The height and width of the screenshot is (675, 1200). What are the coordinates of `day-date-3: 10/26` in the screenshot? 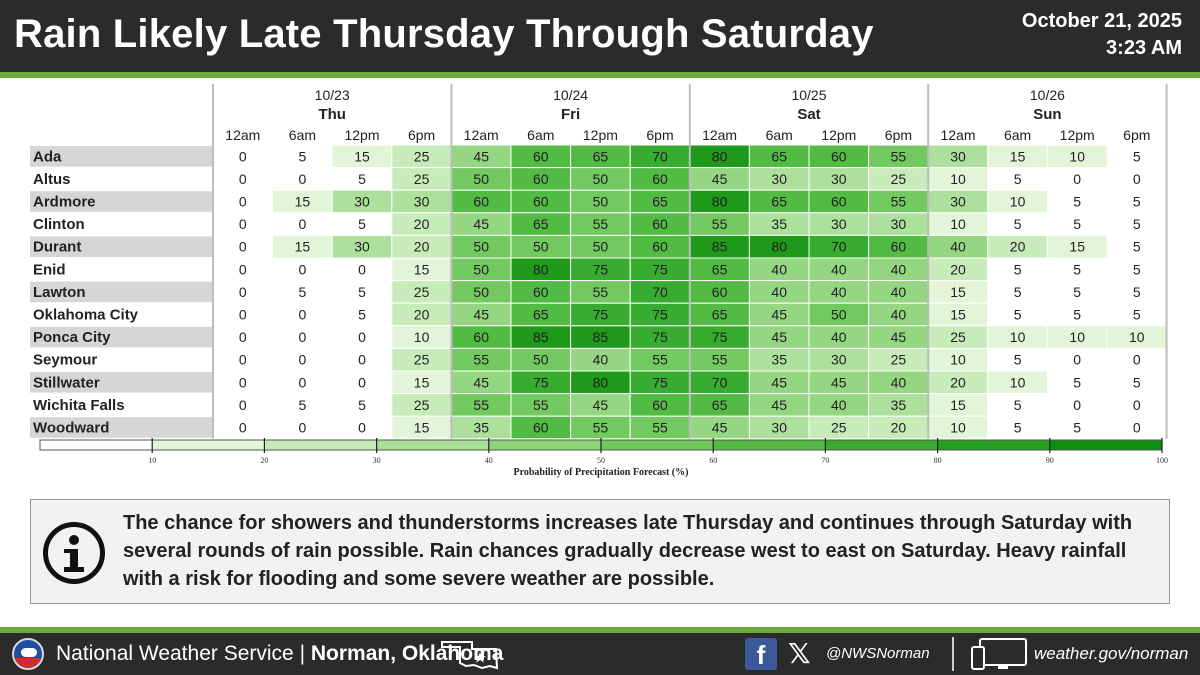 It's located at (1047, 95).